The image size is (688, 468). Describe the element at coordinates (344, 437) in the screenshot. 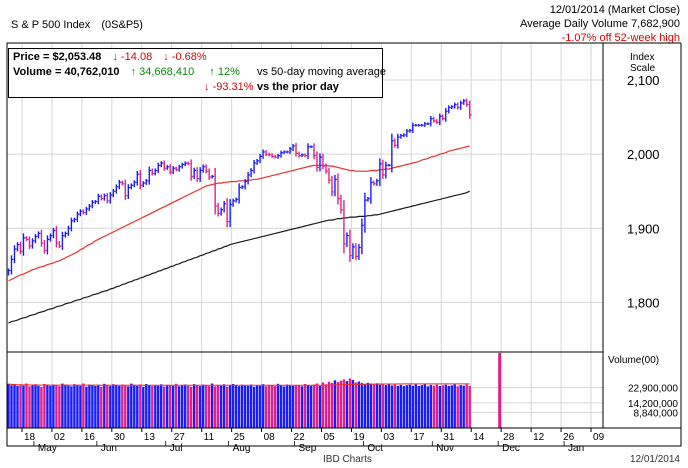

I see `date-axis-border` at that location.